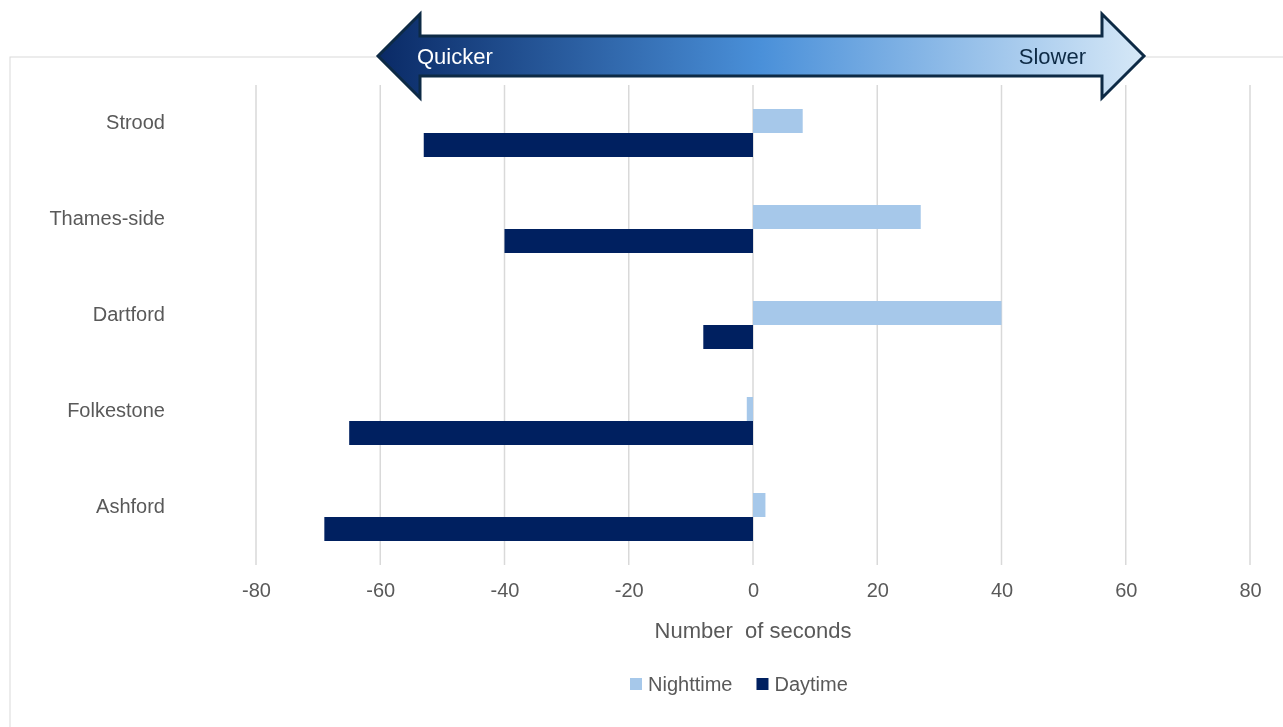 Image resolution: width=1283 pixels, height=727 pixels. What do you see at coordinates (381, 590) in the screenshot?
I see `x-tick-label: -60` at bounding box center [381, 590].